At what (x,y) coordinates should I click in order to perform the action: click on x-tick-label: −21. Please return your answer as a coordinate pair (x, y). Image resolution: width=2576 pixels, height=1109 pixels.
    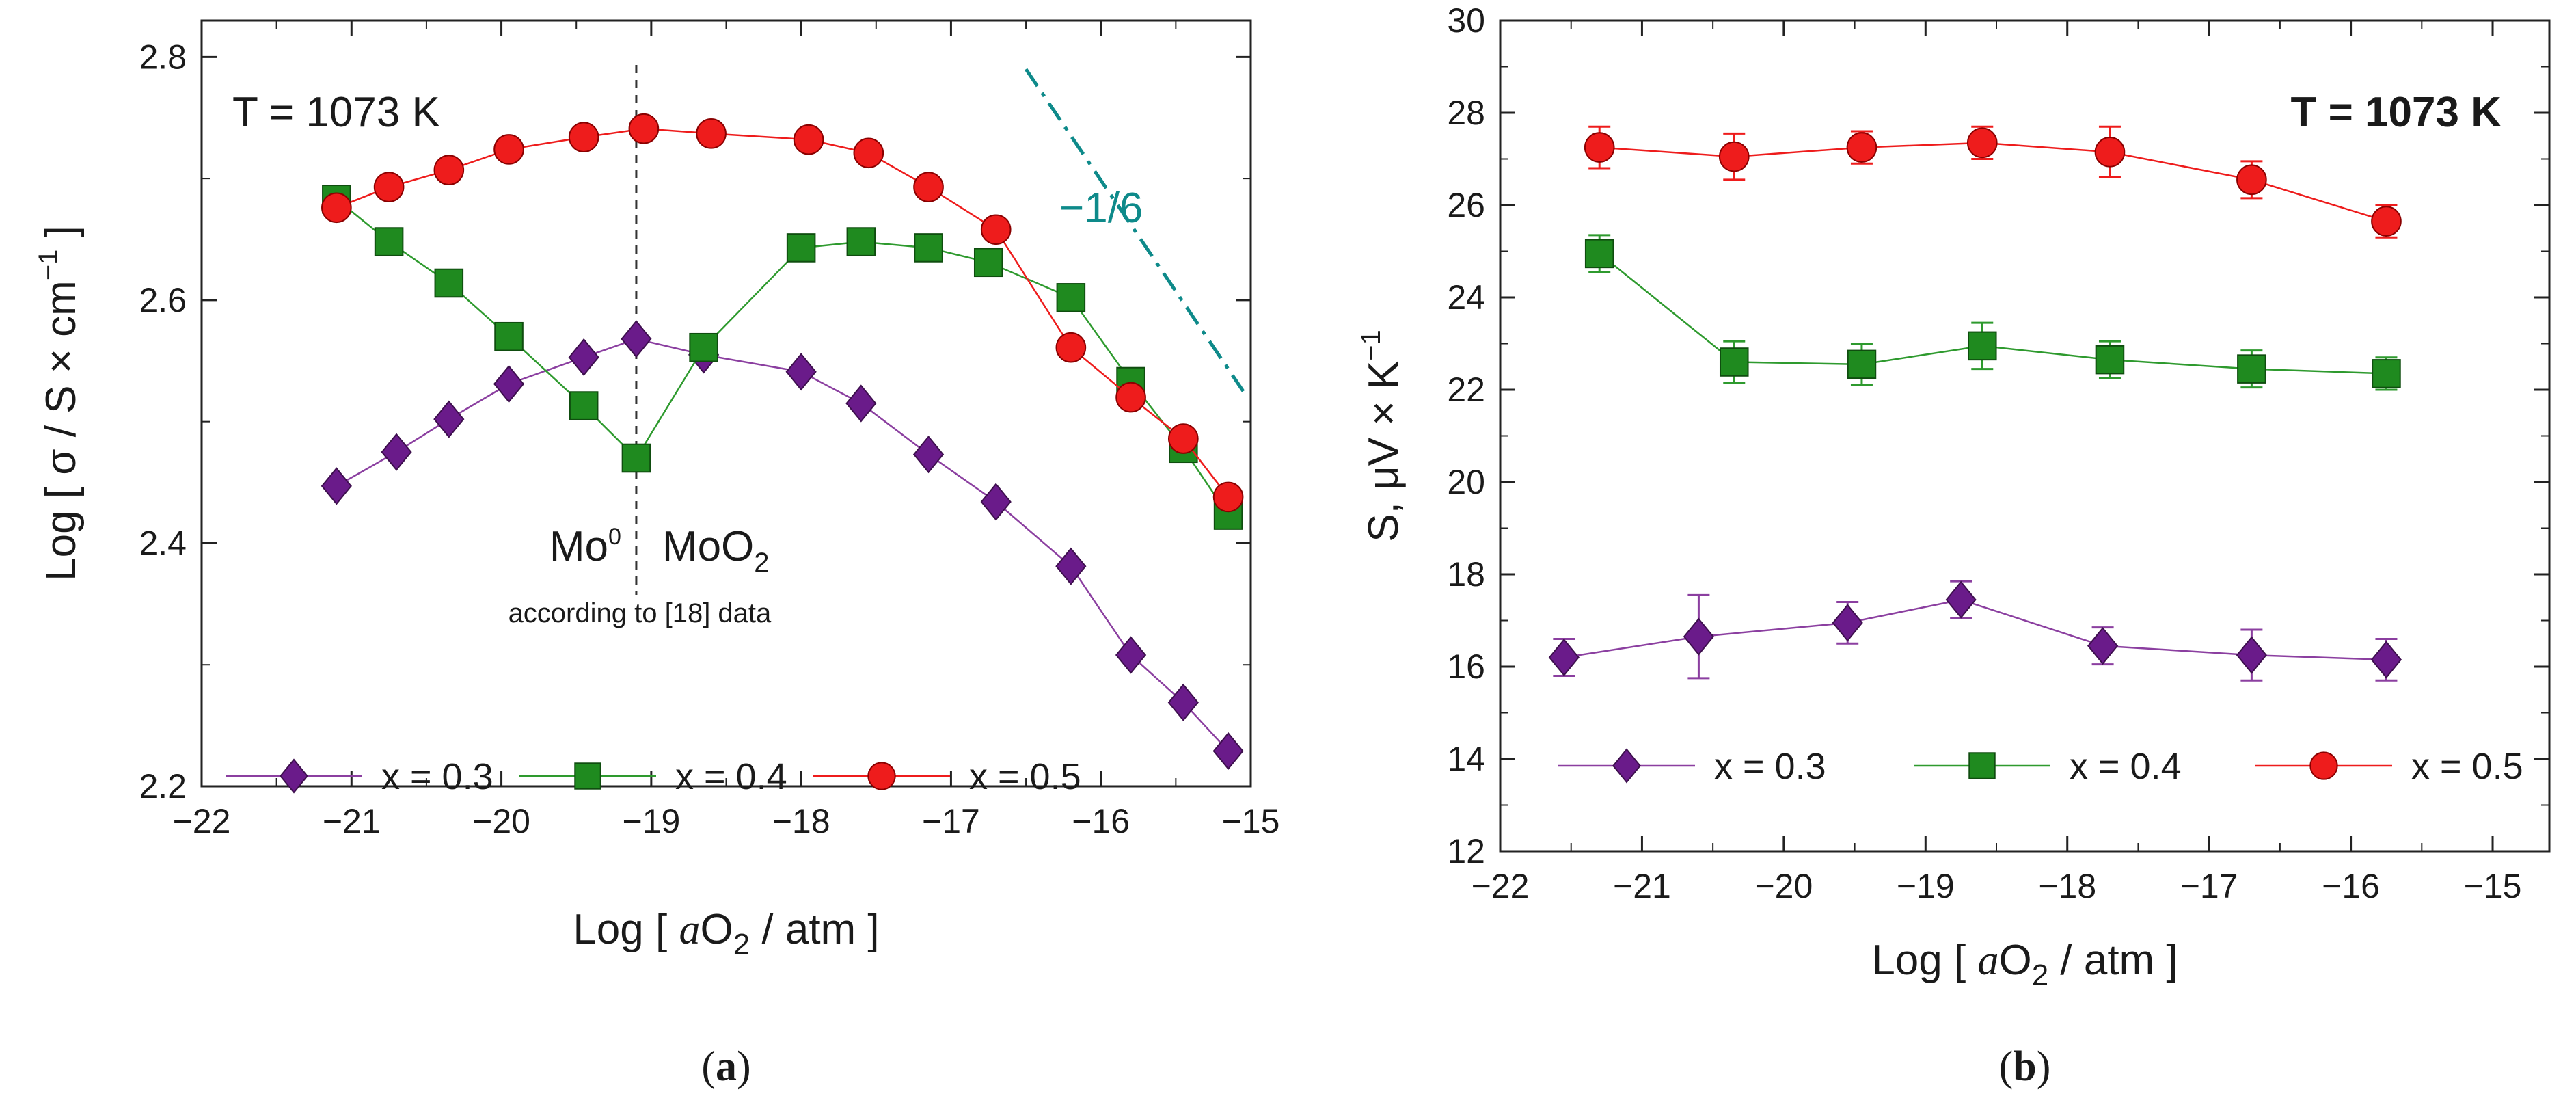
    Looking at the image, I should click on (352, 821).